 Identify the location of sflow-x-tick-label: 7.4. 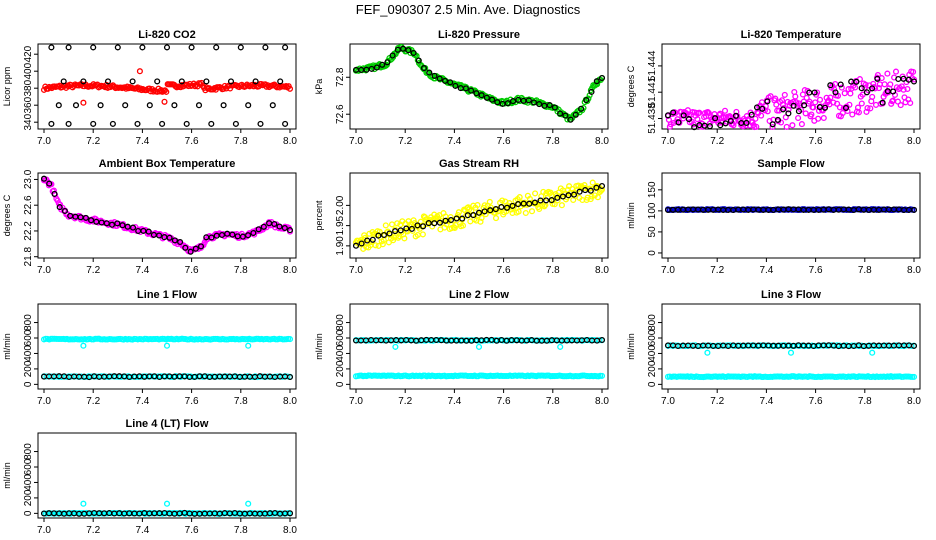
(766, 270).